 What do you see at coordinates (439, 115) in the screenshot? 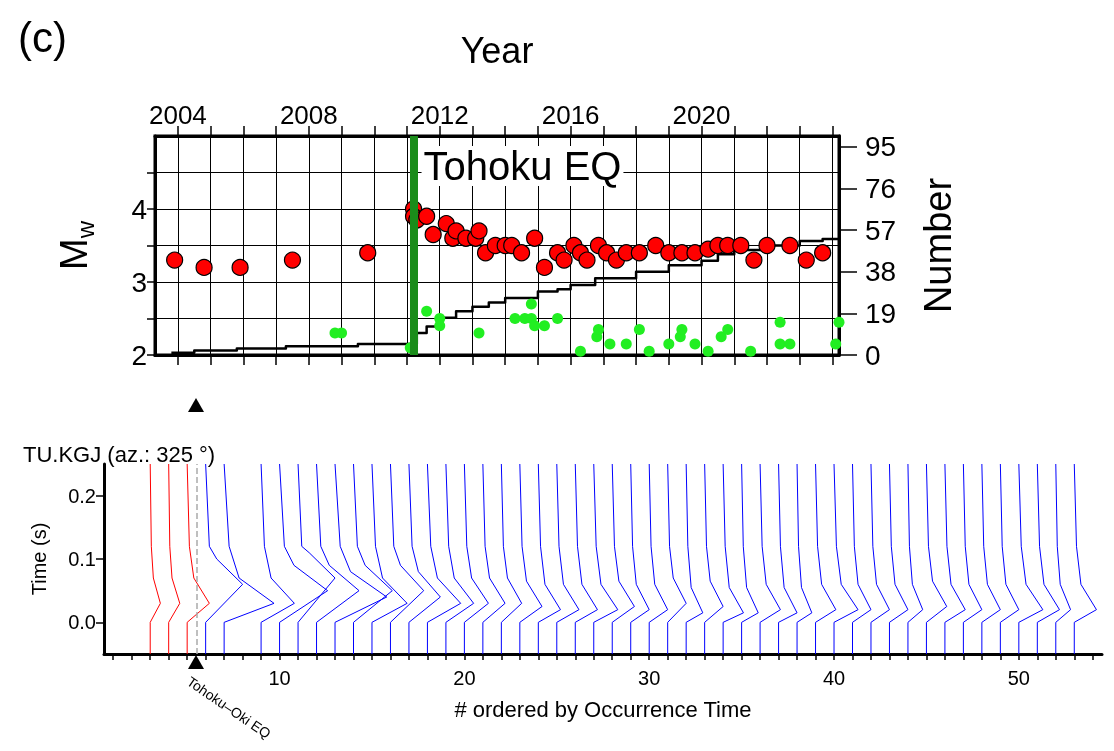
I see `x-tick-label: 2012` at bounding box center [439, 115].